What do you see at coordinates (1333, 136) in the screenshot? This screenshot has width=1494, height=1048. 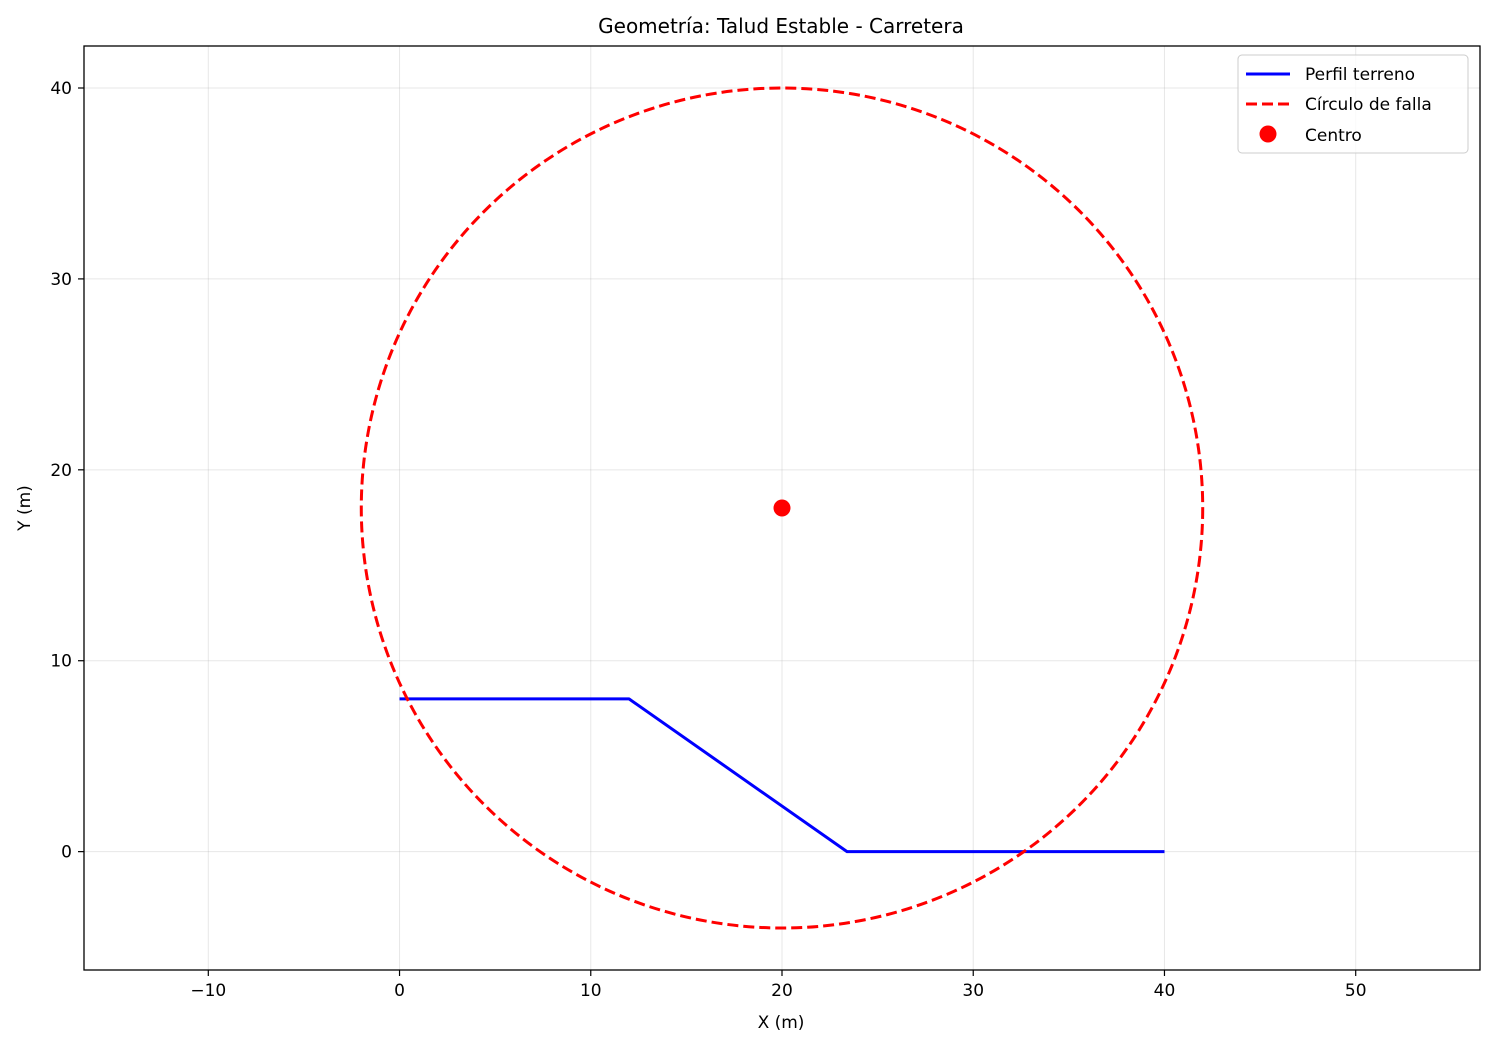 I see `legend-label-centro: Centro` at bounding box center [1333, 136].